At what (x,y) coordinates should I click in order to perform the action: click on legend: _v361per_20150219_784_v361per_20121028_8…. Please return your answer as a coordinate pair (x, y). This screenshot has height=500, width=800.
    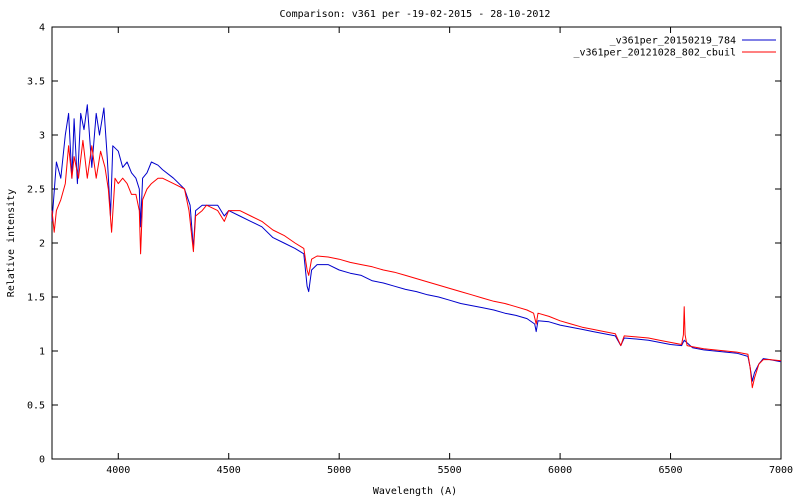
    Looking at the image, I should click on (674, 47).